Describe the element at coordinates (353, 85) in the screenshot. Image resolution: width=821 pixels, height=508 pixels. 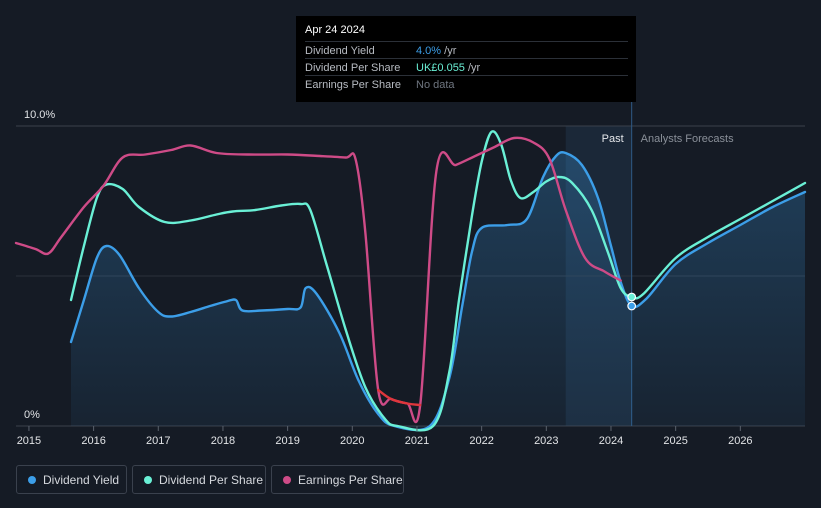
I see `tooltip-label: Earnings Per Share` at that location.